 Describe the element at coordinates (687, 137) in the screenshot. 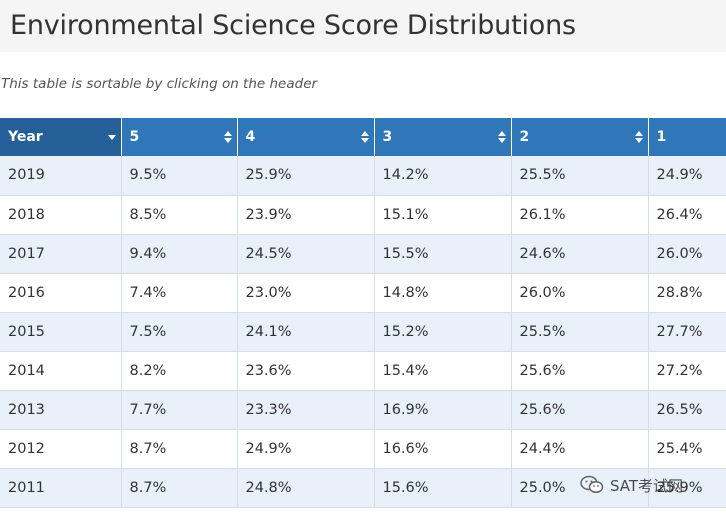

I see `column-header-score-1: 1` at that location.